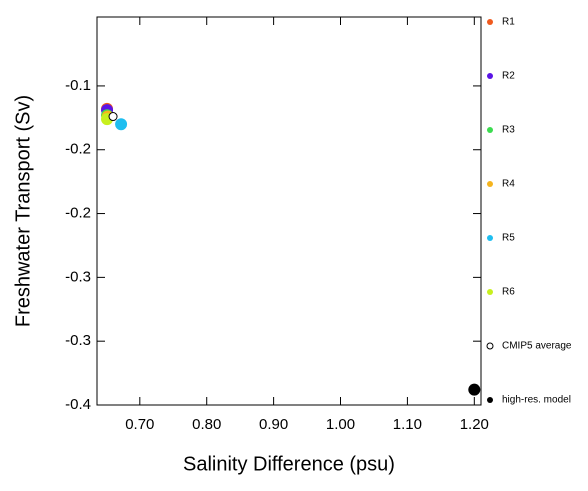  I want to click on legend-label: R4, so click(508, 184).